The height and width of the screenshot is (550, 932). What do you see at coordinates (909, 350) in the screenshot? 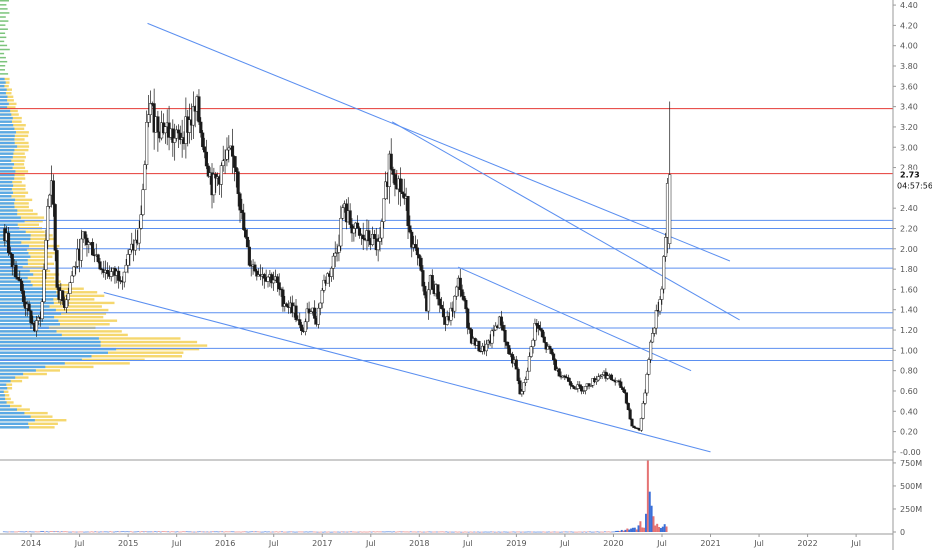
I see `price-tick-label: 1.00` at bounding box center [909, 350].